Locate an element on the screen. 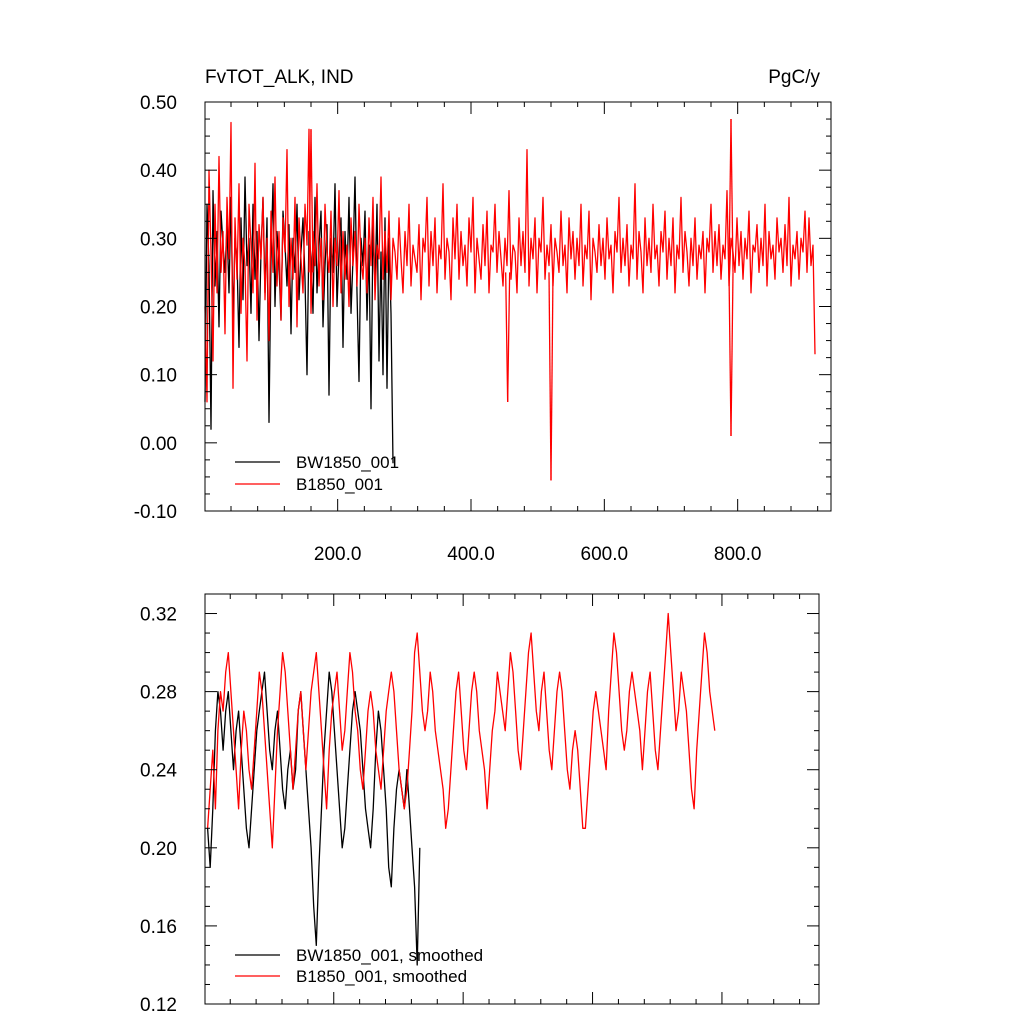 This screenshot has height=1024, width=1024. top-chart-units: PgC/y is located at coordinates (794, 77).